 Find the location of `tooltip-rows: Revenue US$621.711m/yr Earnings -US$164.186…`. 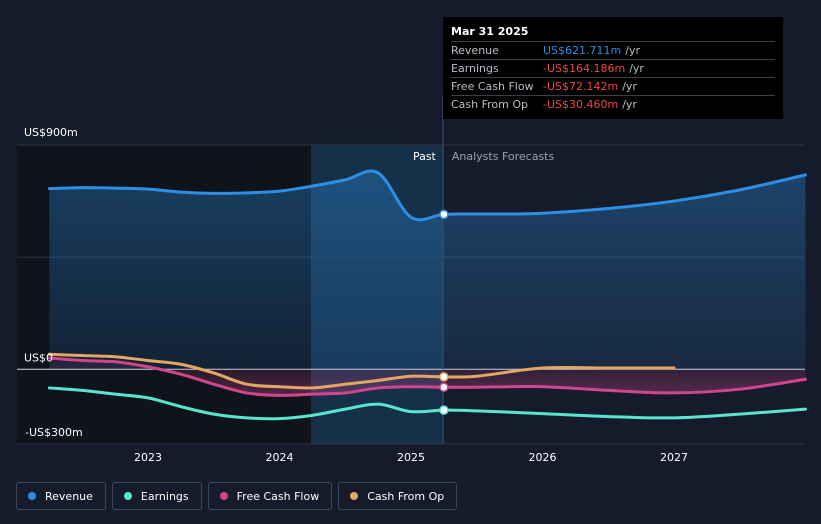

tooltip-rows: Revenue US$621.711m/yr Earnings -US$164.186… is located at coordinates (613, 77).